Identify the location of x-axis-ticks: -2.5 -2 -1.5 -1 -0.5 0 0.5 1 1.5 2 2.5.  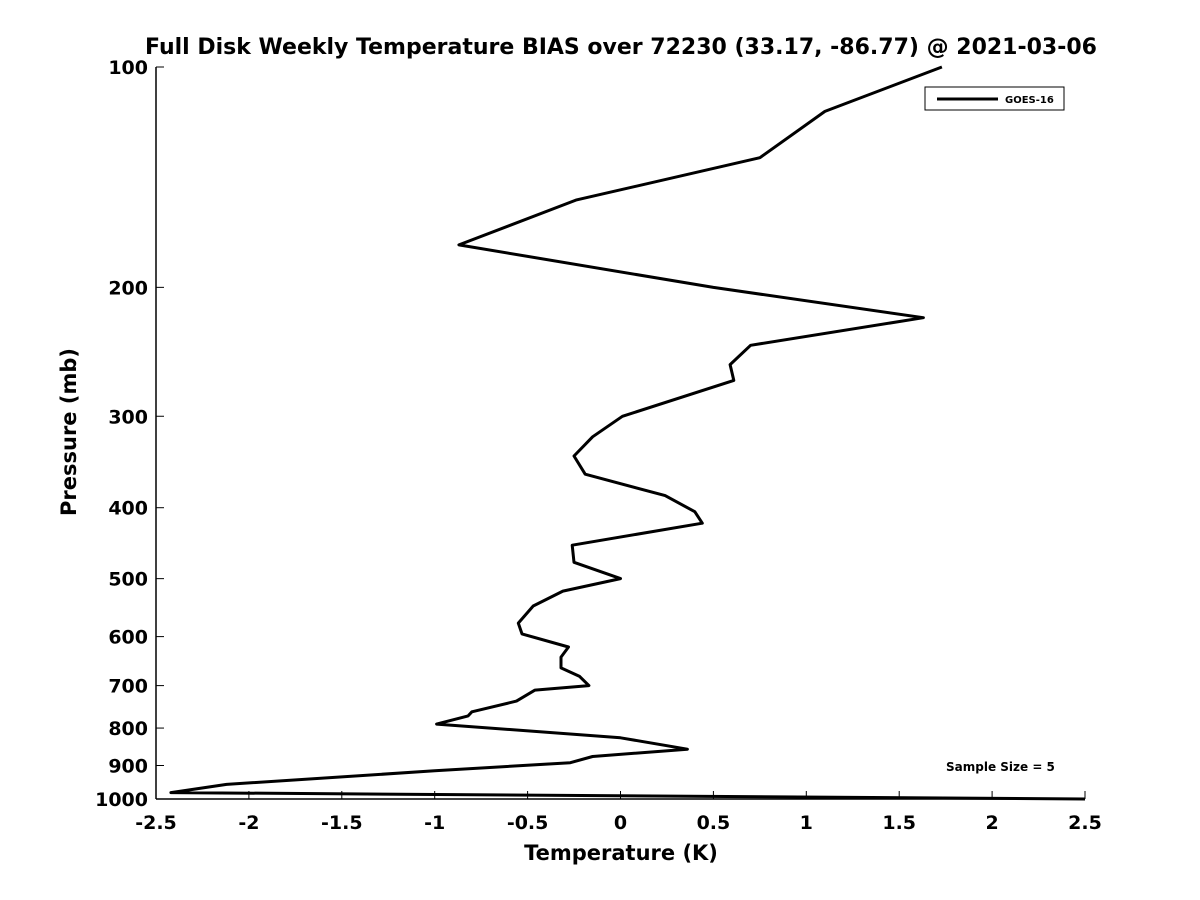
(618, 812).